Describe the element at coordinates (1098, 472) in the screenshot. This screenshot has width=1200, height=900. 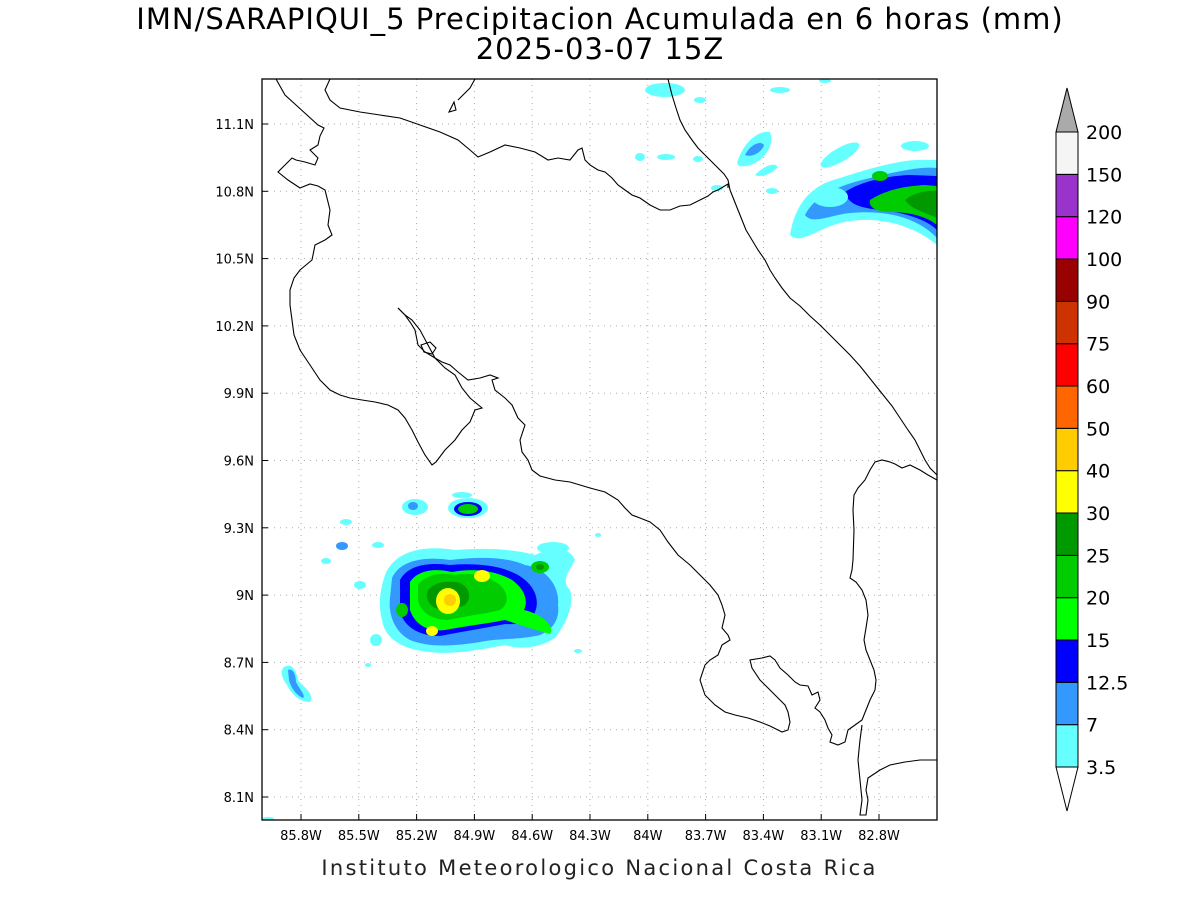
I see `colorbar-label: 40` at that location.